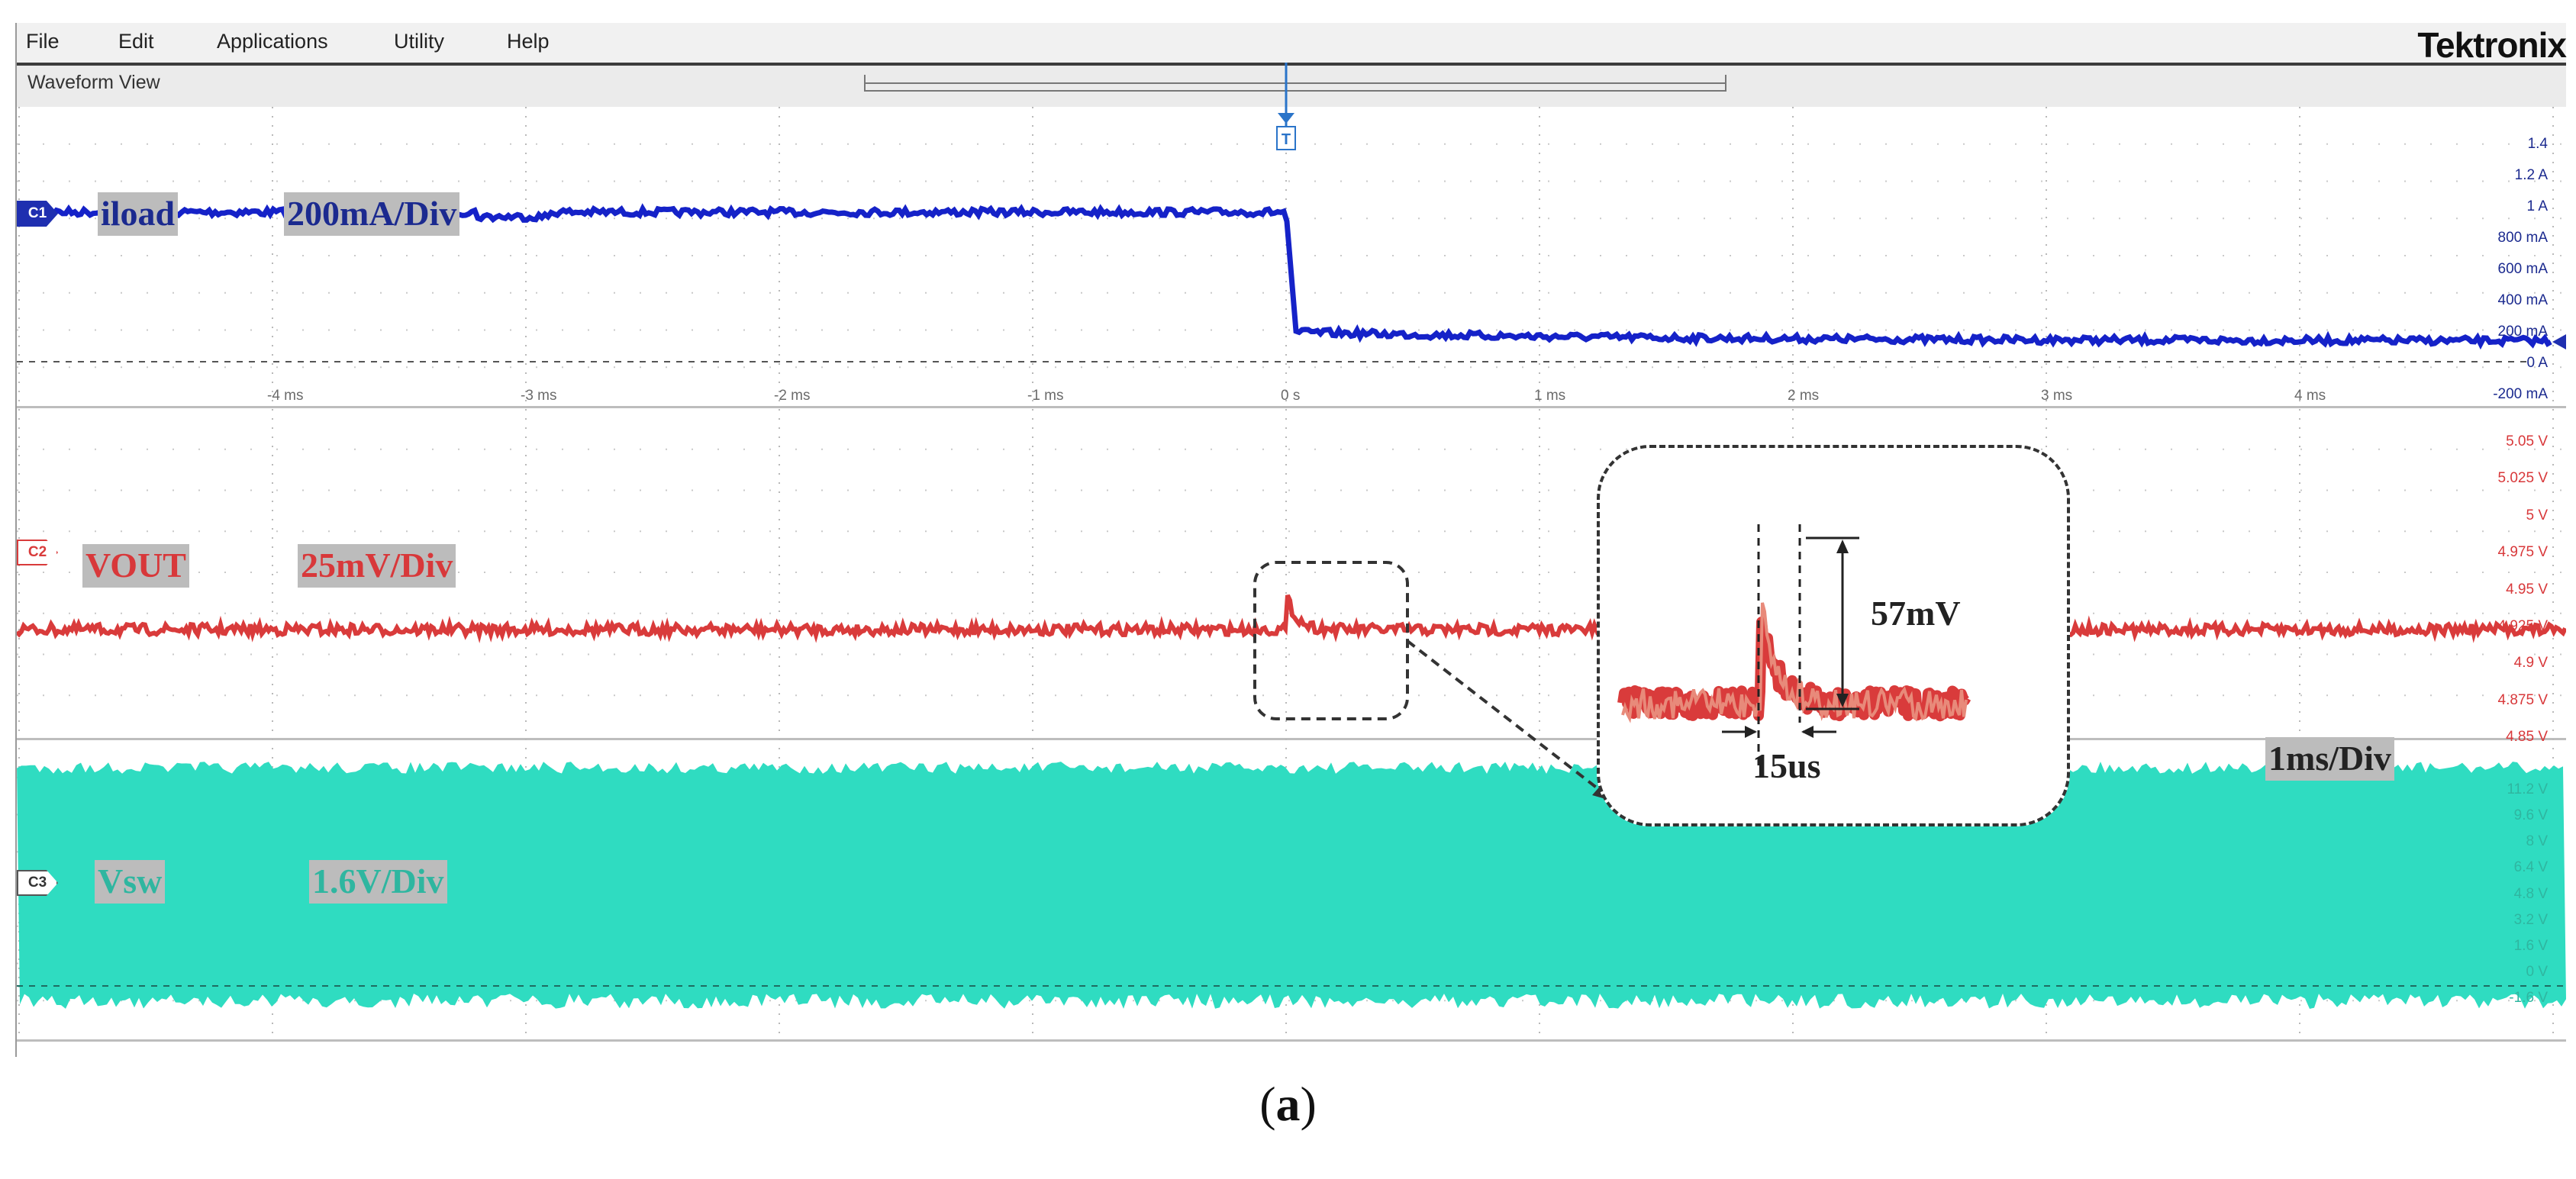  What do you see at coordinates (1045, 396) in the screenshot?
I see `time-tick-label: -1 ms` at bounding box center [1045, 396].